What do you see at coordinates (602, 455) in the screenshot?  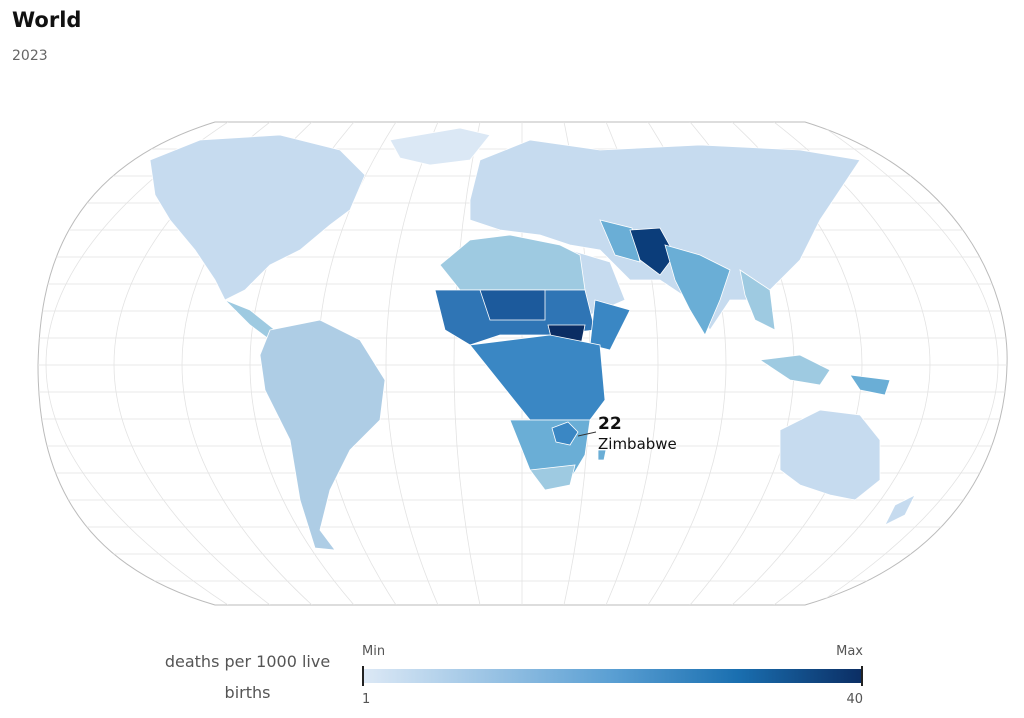 I see `madagascar` at bounding box center [602, 455].